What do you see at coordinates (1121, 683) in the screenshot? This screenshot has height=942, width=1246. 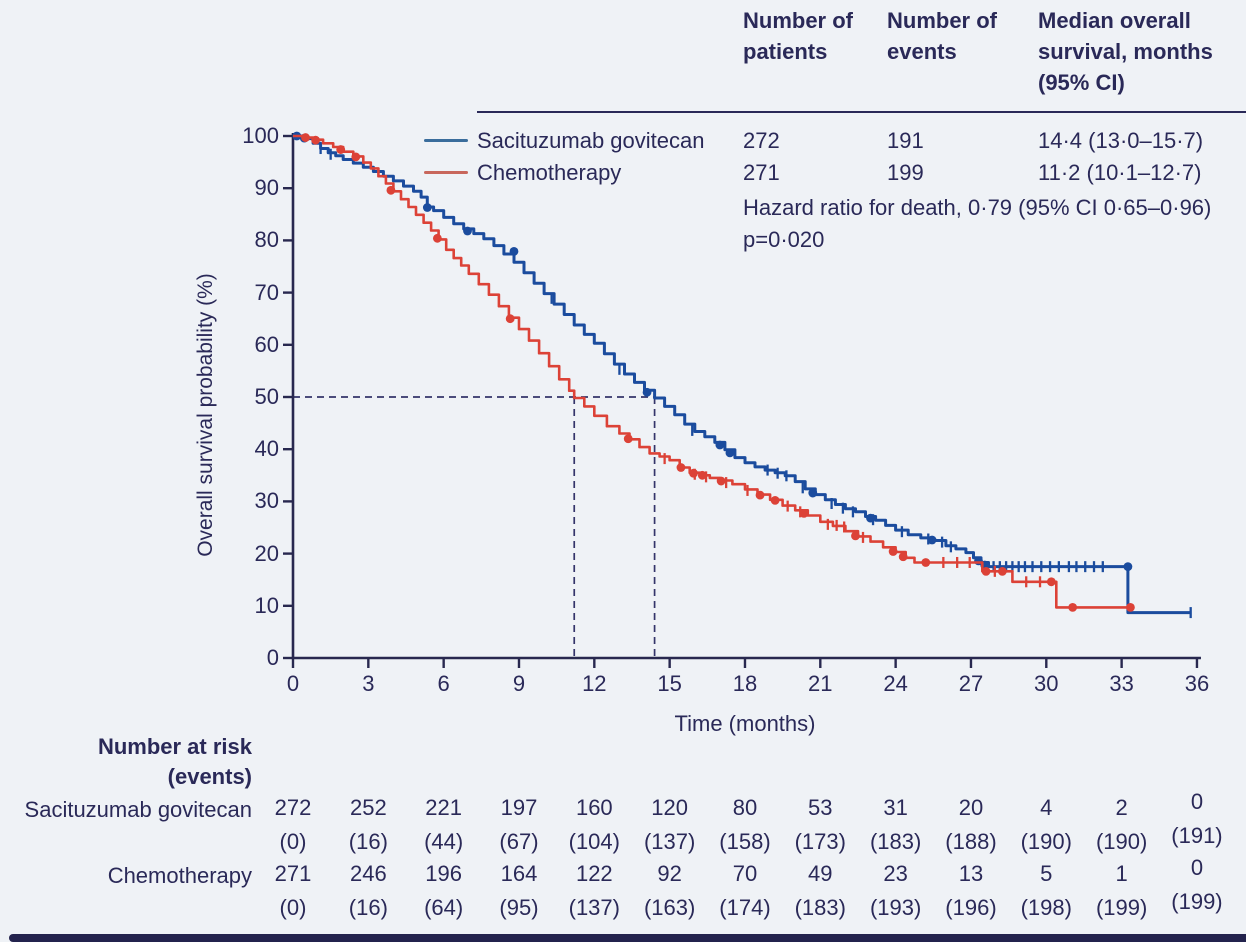 I see `x-tick-label: 33` at bounding box center [1121, 683].